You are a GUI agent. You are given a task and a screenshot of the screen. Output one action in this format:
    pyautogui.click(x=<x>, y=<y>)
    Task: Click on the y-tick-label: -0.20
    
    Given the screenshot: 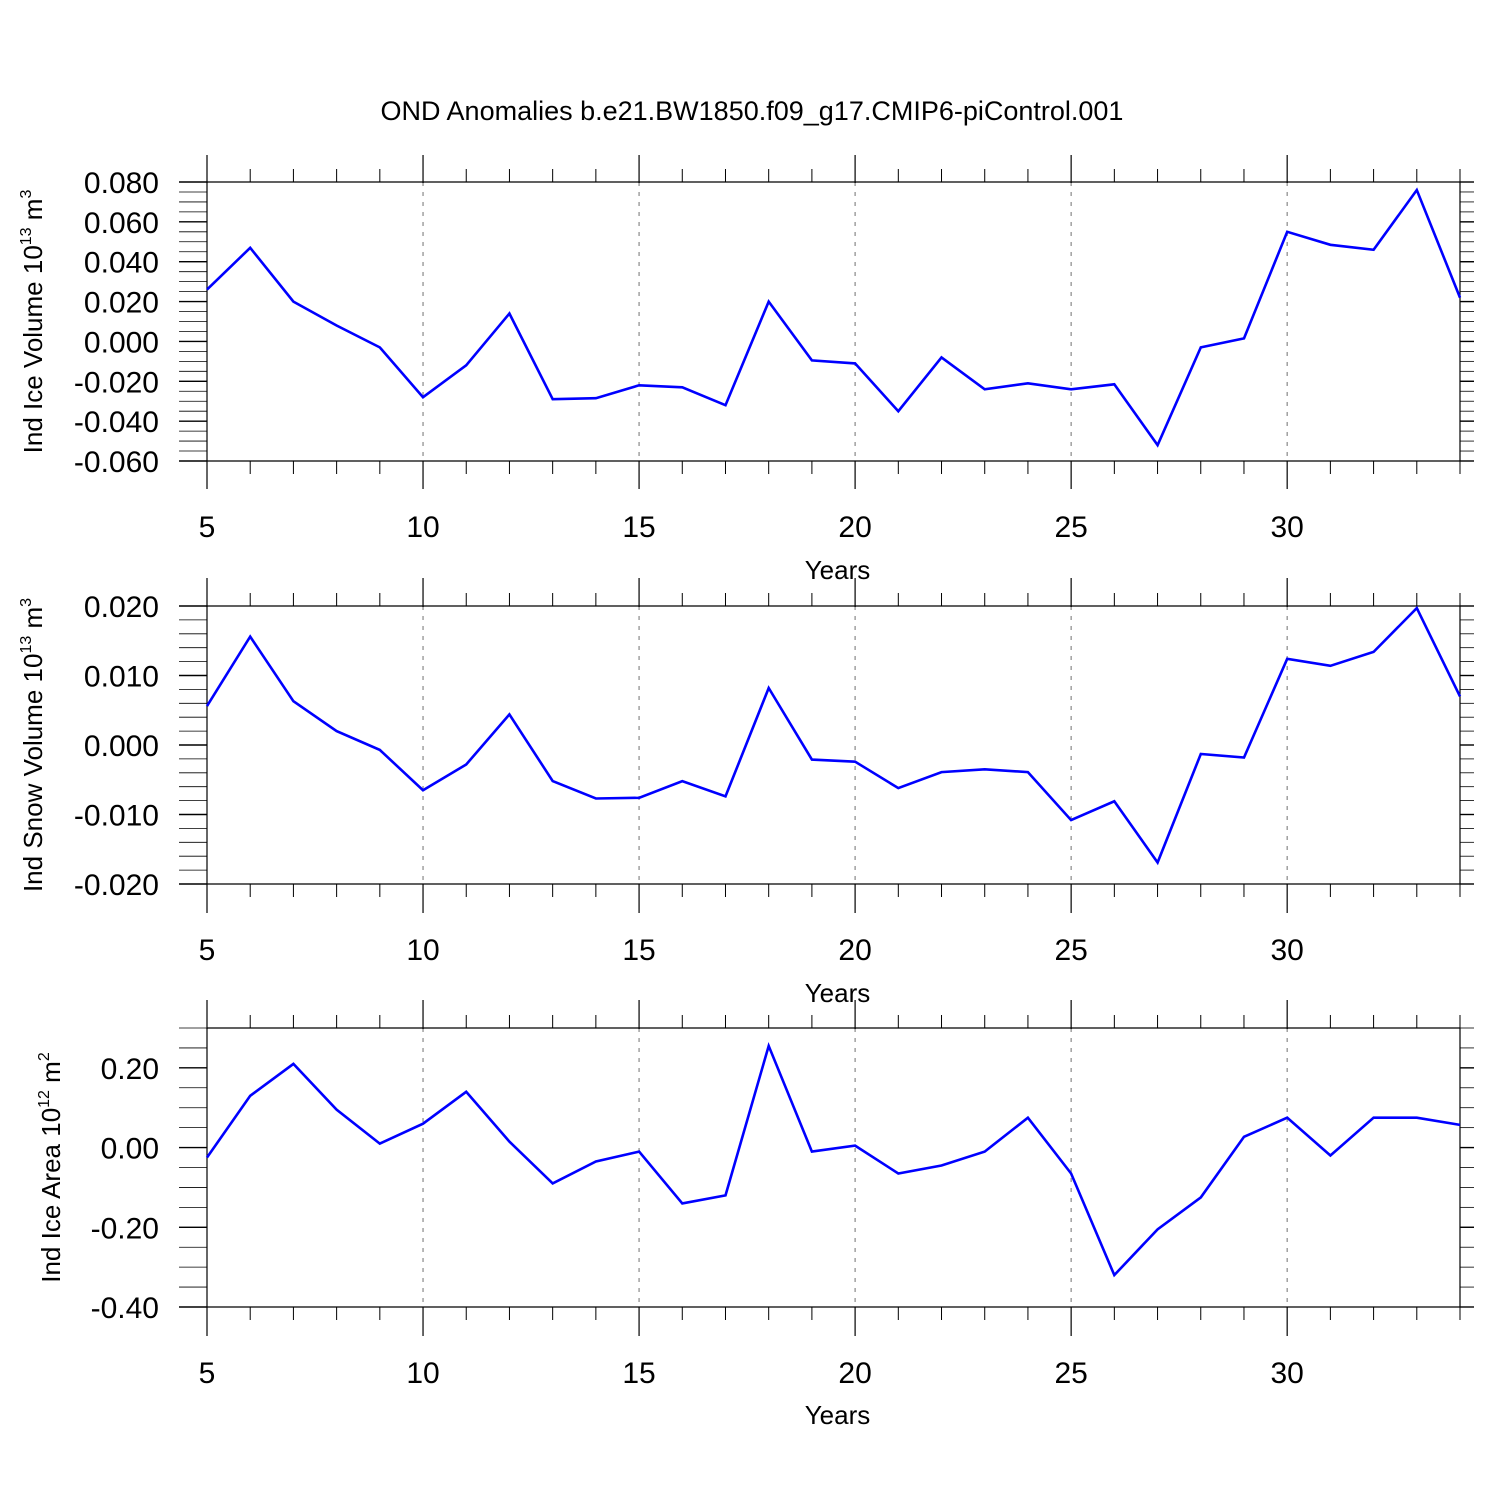 What is the action you would take?
    pyautogui.click(x=125, y=1228)
    